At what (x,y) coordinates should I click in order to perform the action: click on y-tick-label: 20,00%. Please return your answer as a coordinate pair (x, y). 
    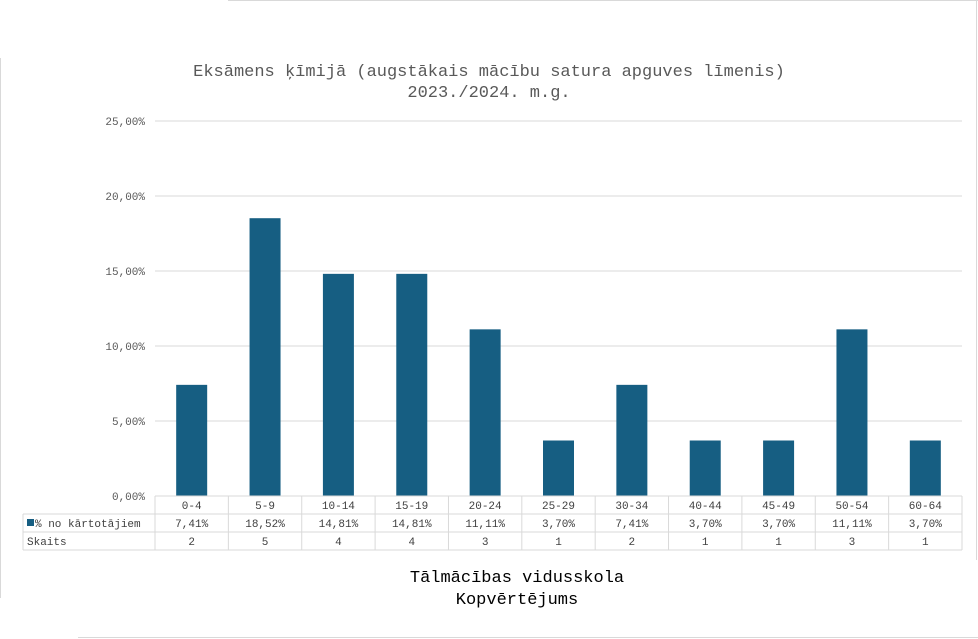
    Looking at the image, I should click on (125, 198).